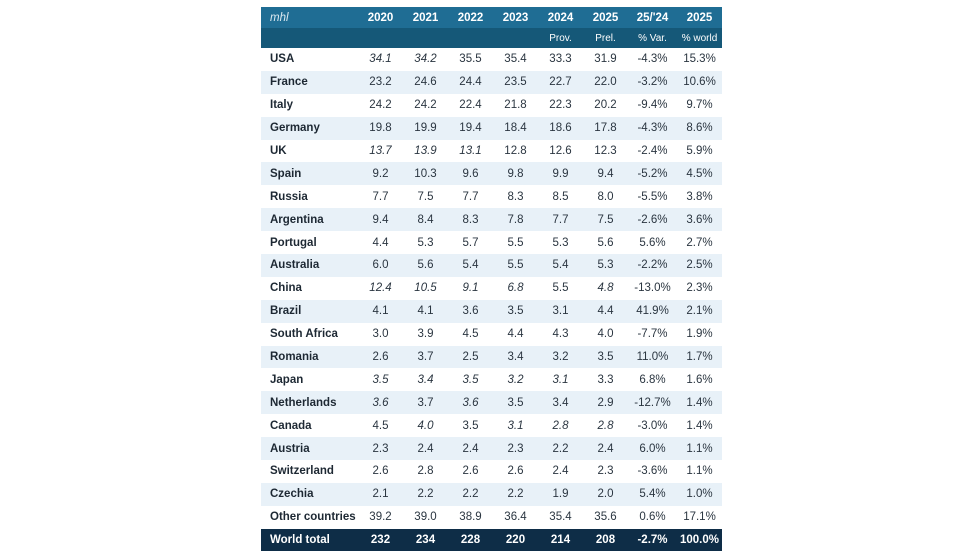  What do you see at coordinates (309, 82) in the screenshot?
I see `country-name: France` at bounding box center [309, 82].